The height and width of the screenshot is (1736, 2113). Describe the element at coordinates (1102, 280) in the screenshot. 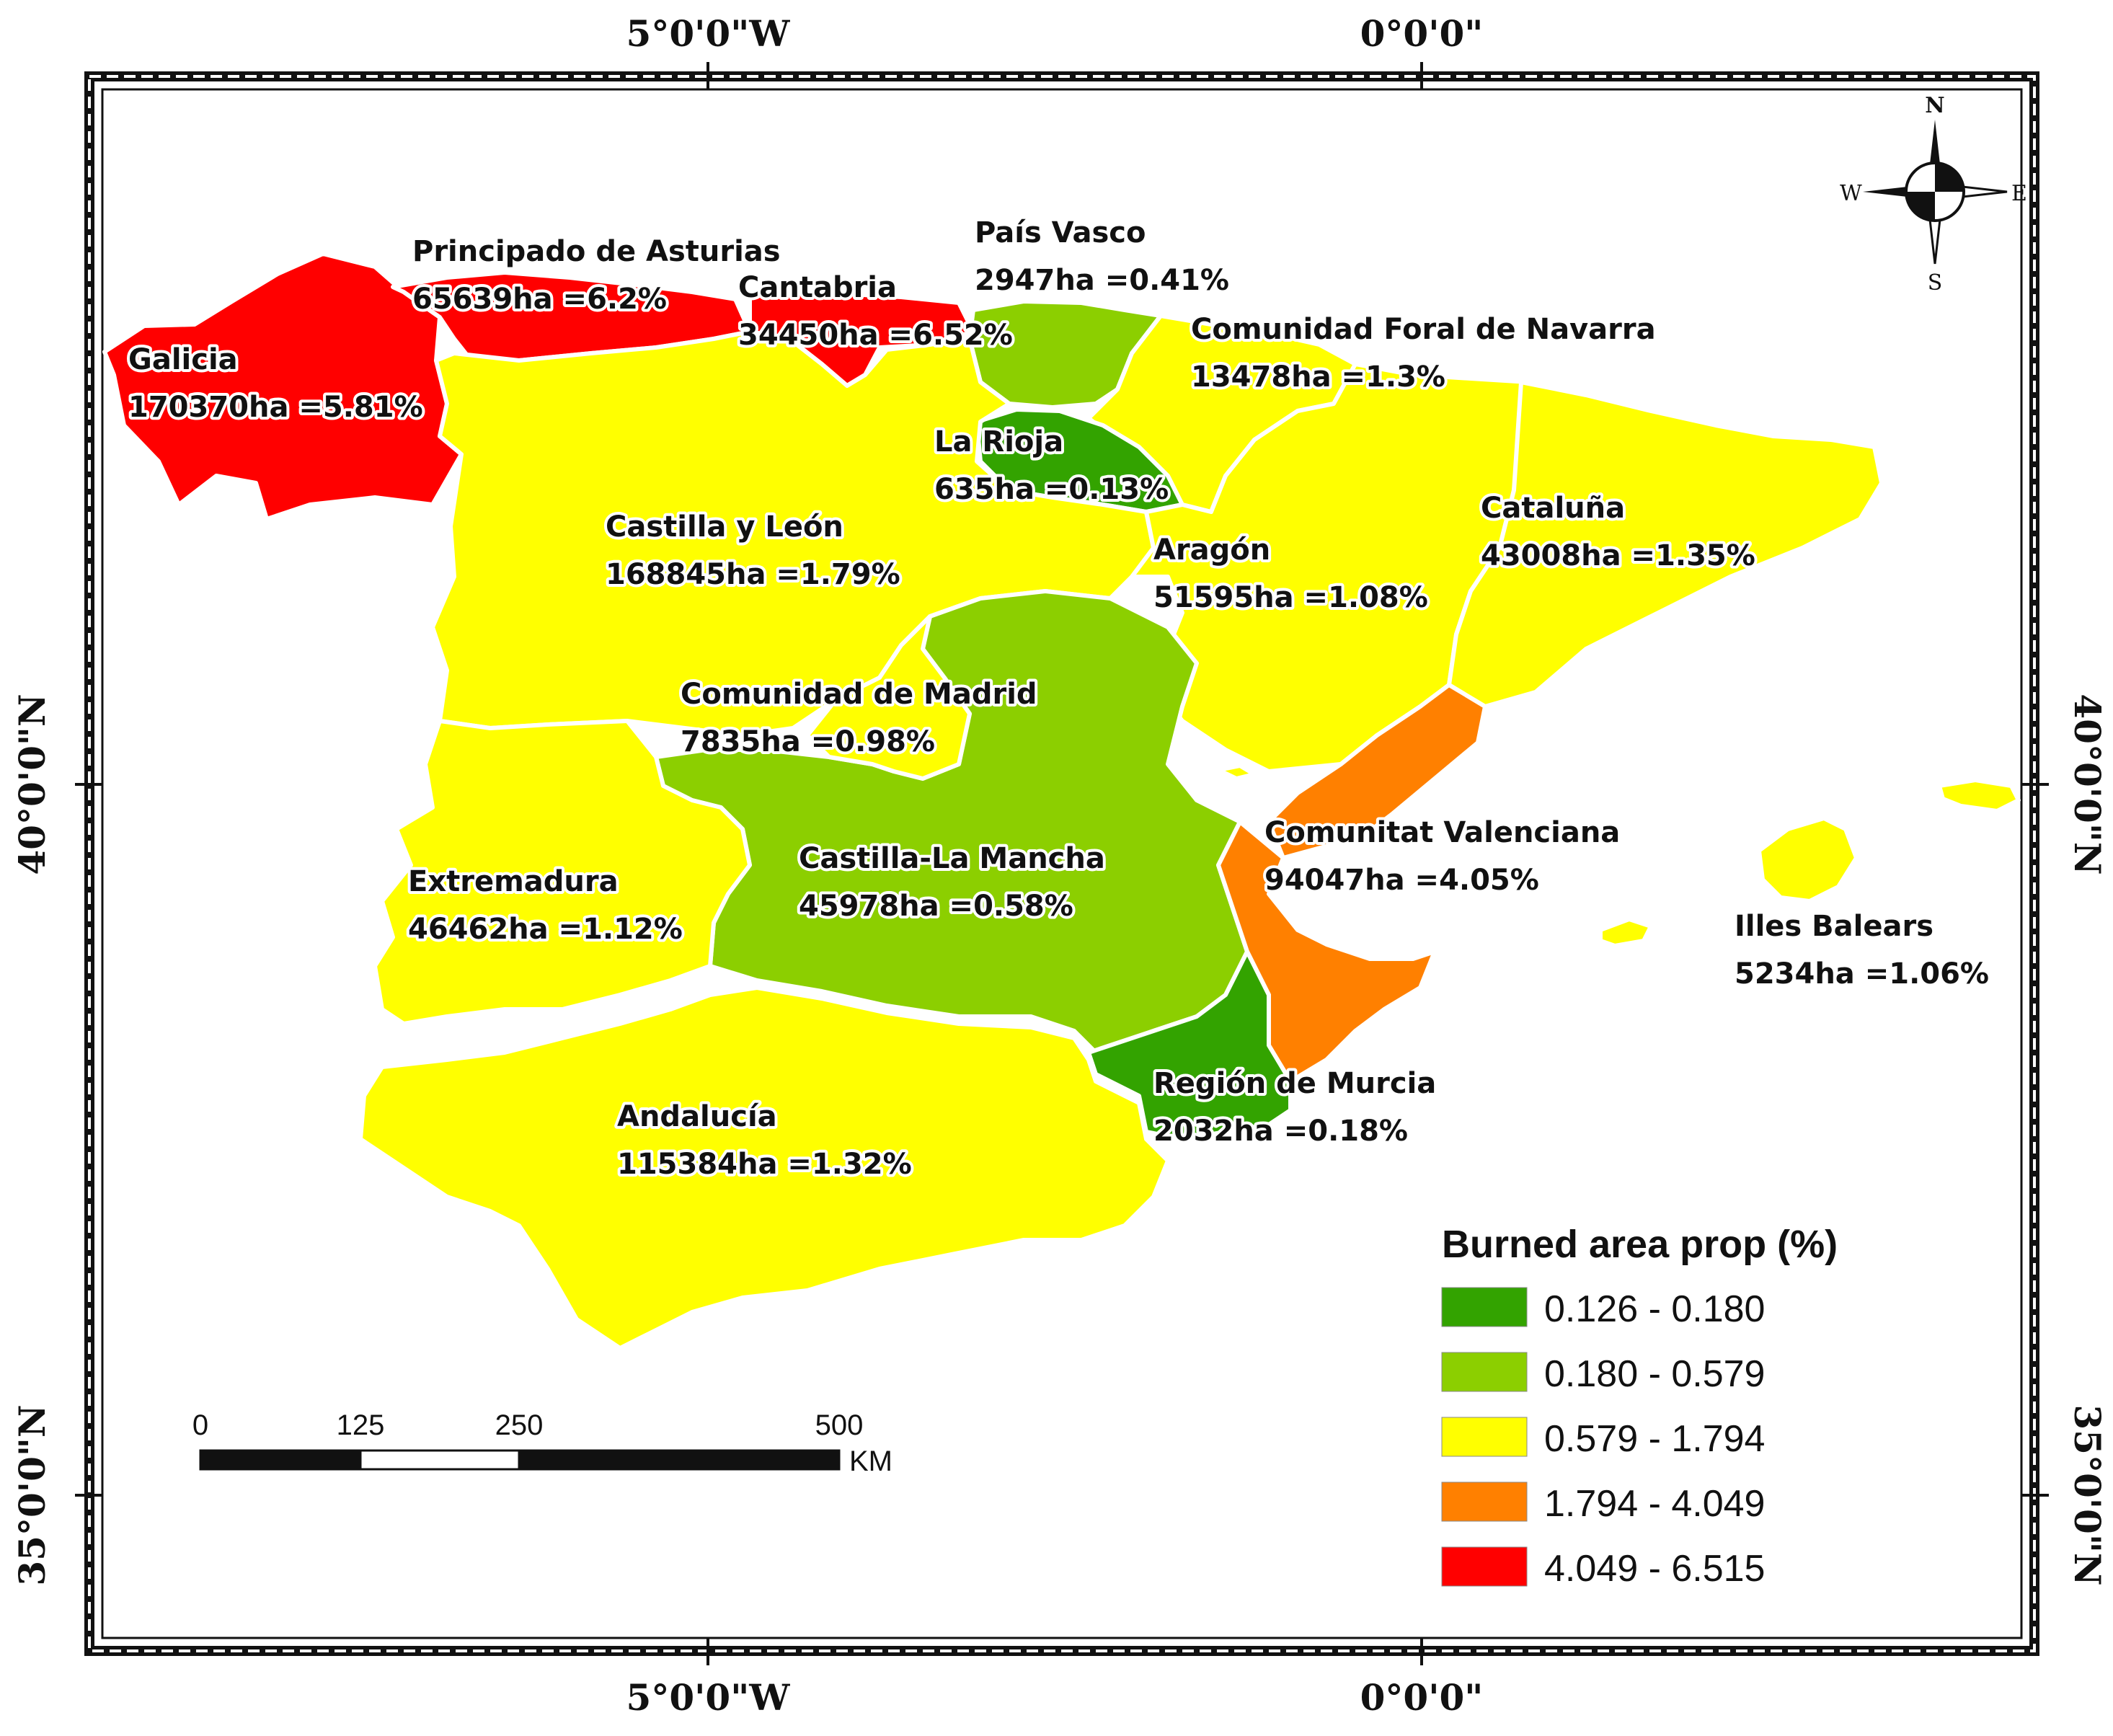

I see `label-pais-vasco-value: 2947ha =0.41%` at that location.